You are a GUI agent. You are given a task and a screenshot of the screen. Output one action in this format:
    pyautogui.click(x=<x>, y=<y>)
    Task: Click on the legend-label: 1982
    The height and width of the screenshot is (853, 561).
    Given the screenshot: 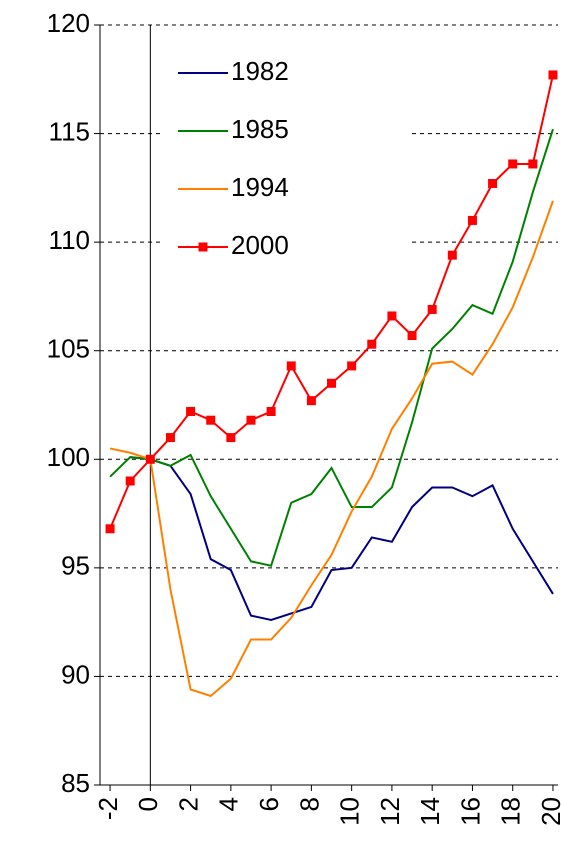 What is the action you would take?
    pyautogui.click(x=260, y=71)
    